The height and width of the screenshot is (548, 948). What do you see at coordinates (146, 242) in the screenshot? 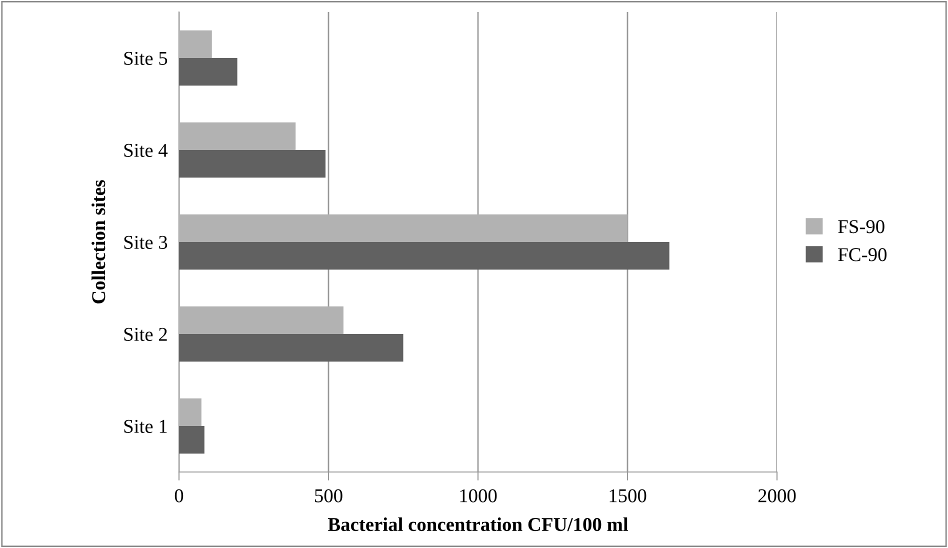
I see `y-tick-label: Site 3` at bounding box center [146, 242].